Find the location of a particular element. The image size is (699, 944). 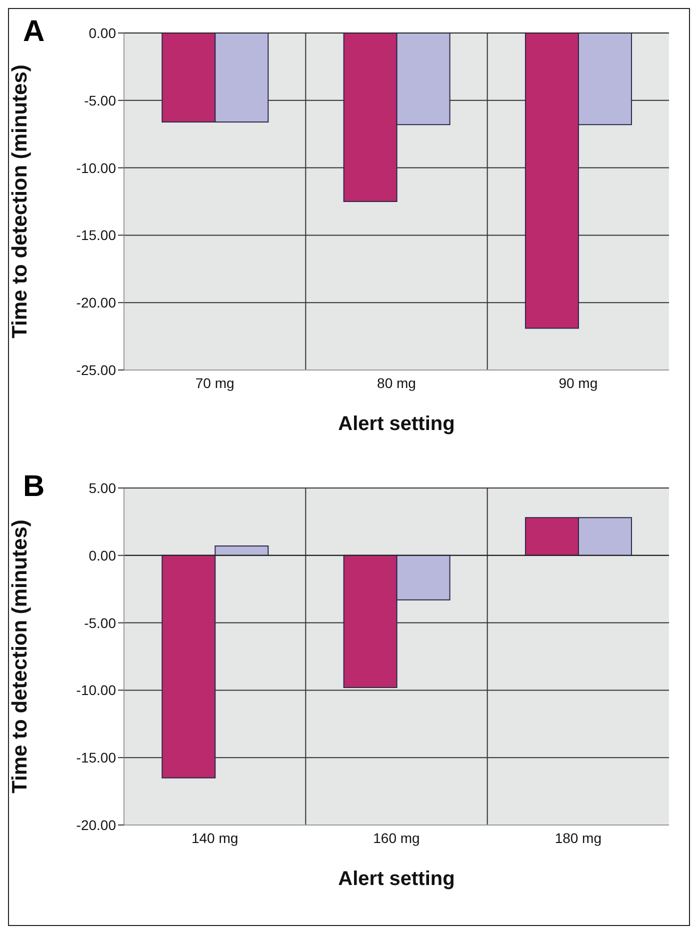

x-tick-label: 90 mg is located at coordinates (578, 382).